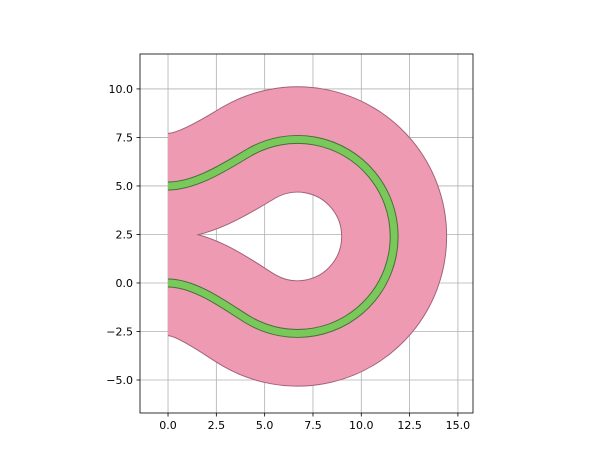 The height and width of the screenshot is (460, 614). I want to click on x-tick-label: 5.0, so click(265, 425).